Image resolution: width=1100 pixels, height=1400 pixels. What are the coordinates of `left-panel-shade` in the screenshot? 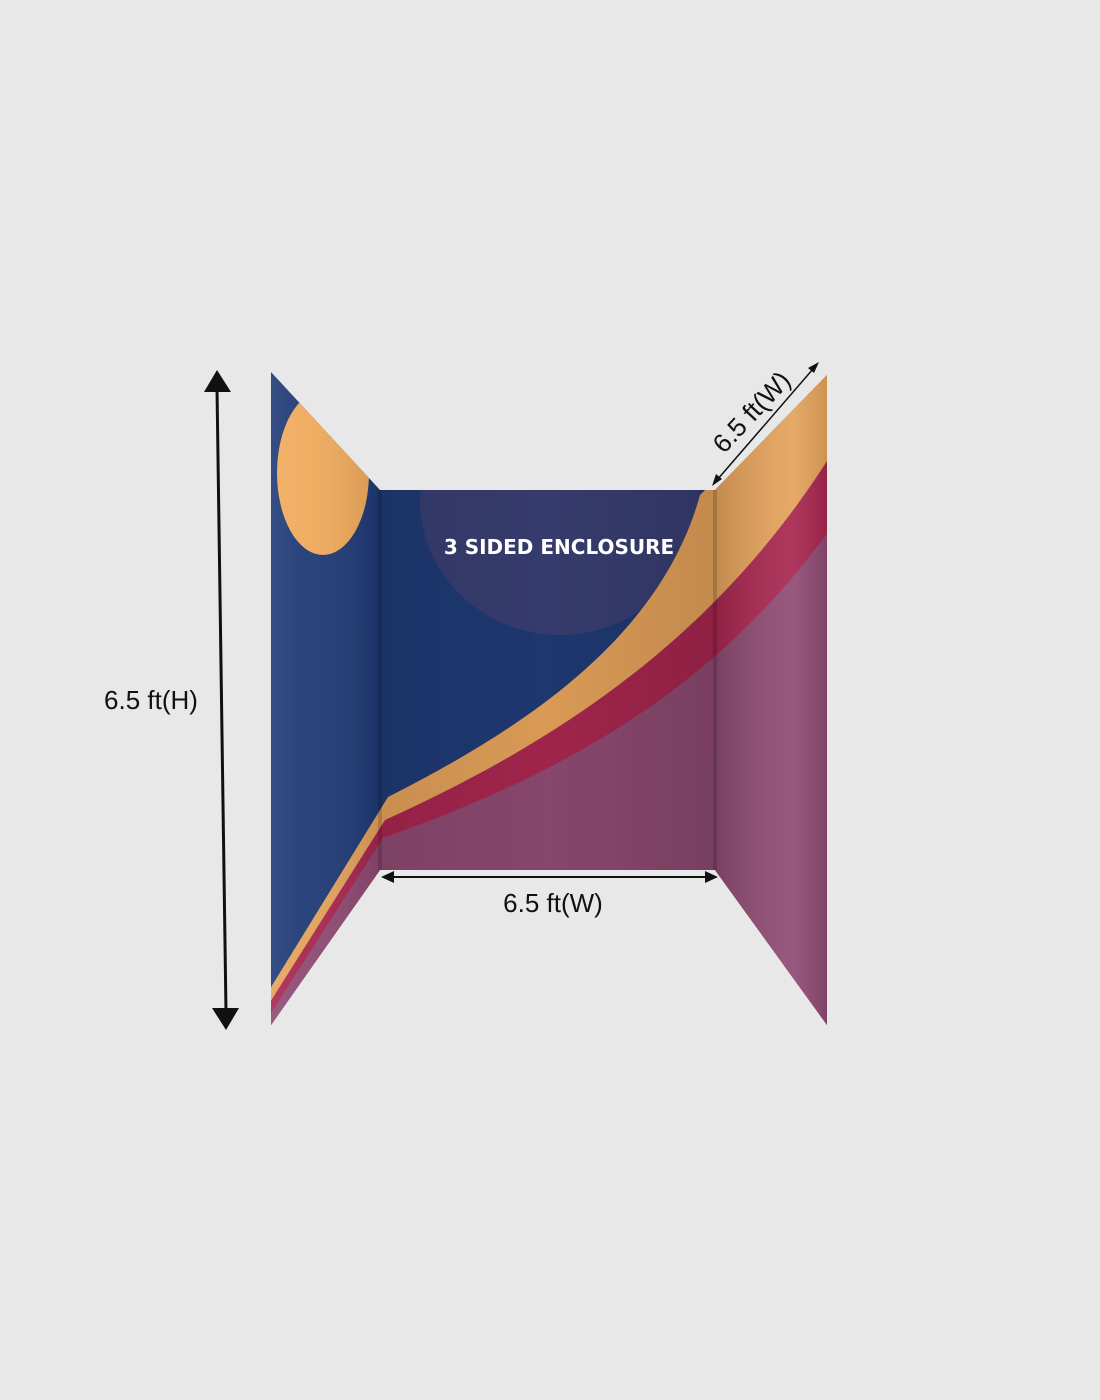 It's located at (325, 698).